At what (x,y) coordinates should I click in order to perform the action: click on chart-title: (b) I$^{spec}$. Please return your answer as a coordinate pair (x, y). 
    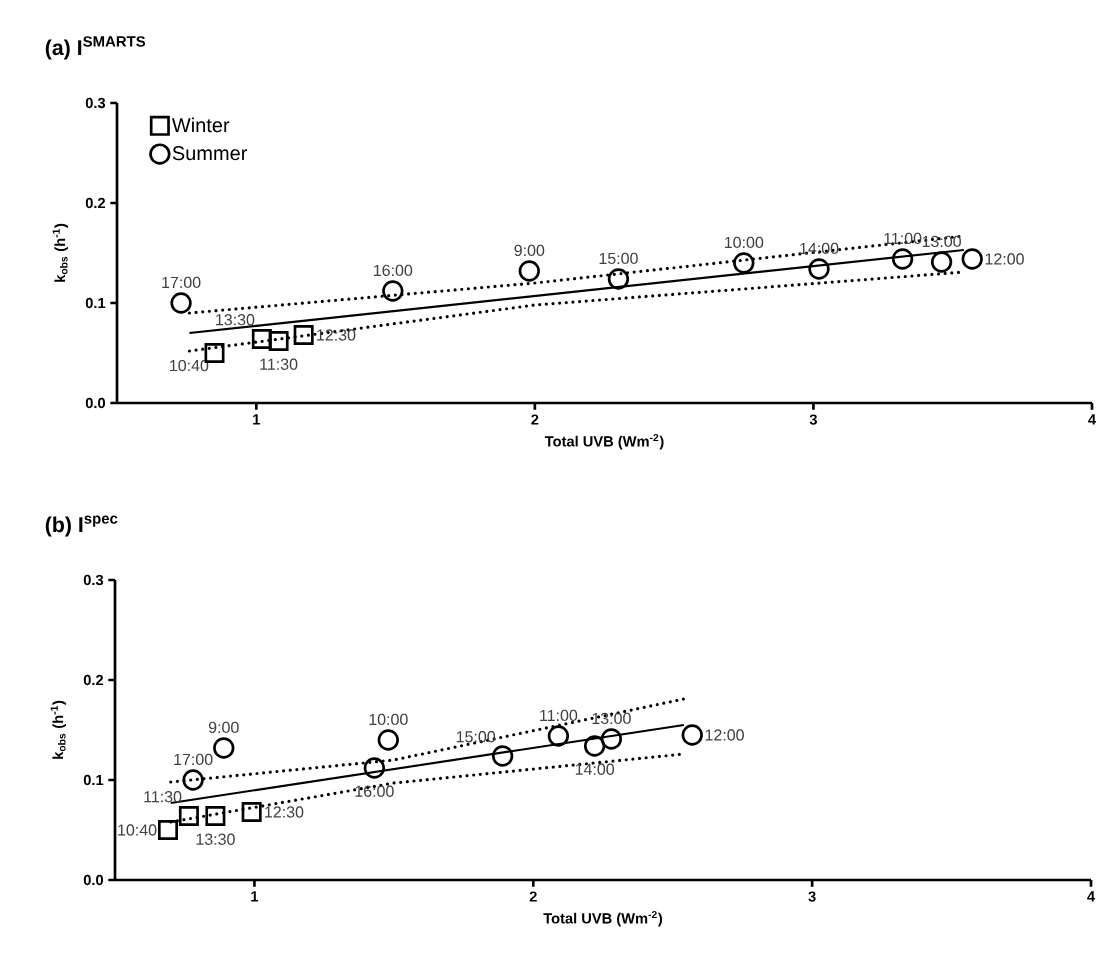
    Looking at the image, I should click on (81, 526).